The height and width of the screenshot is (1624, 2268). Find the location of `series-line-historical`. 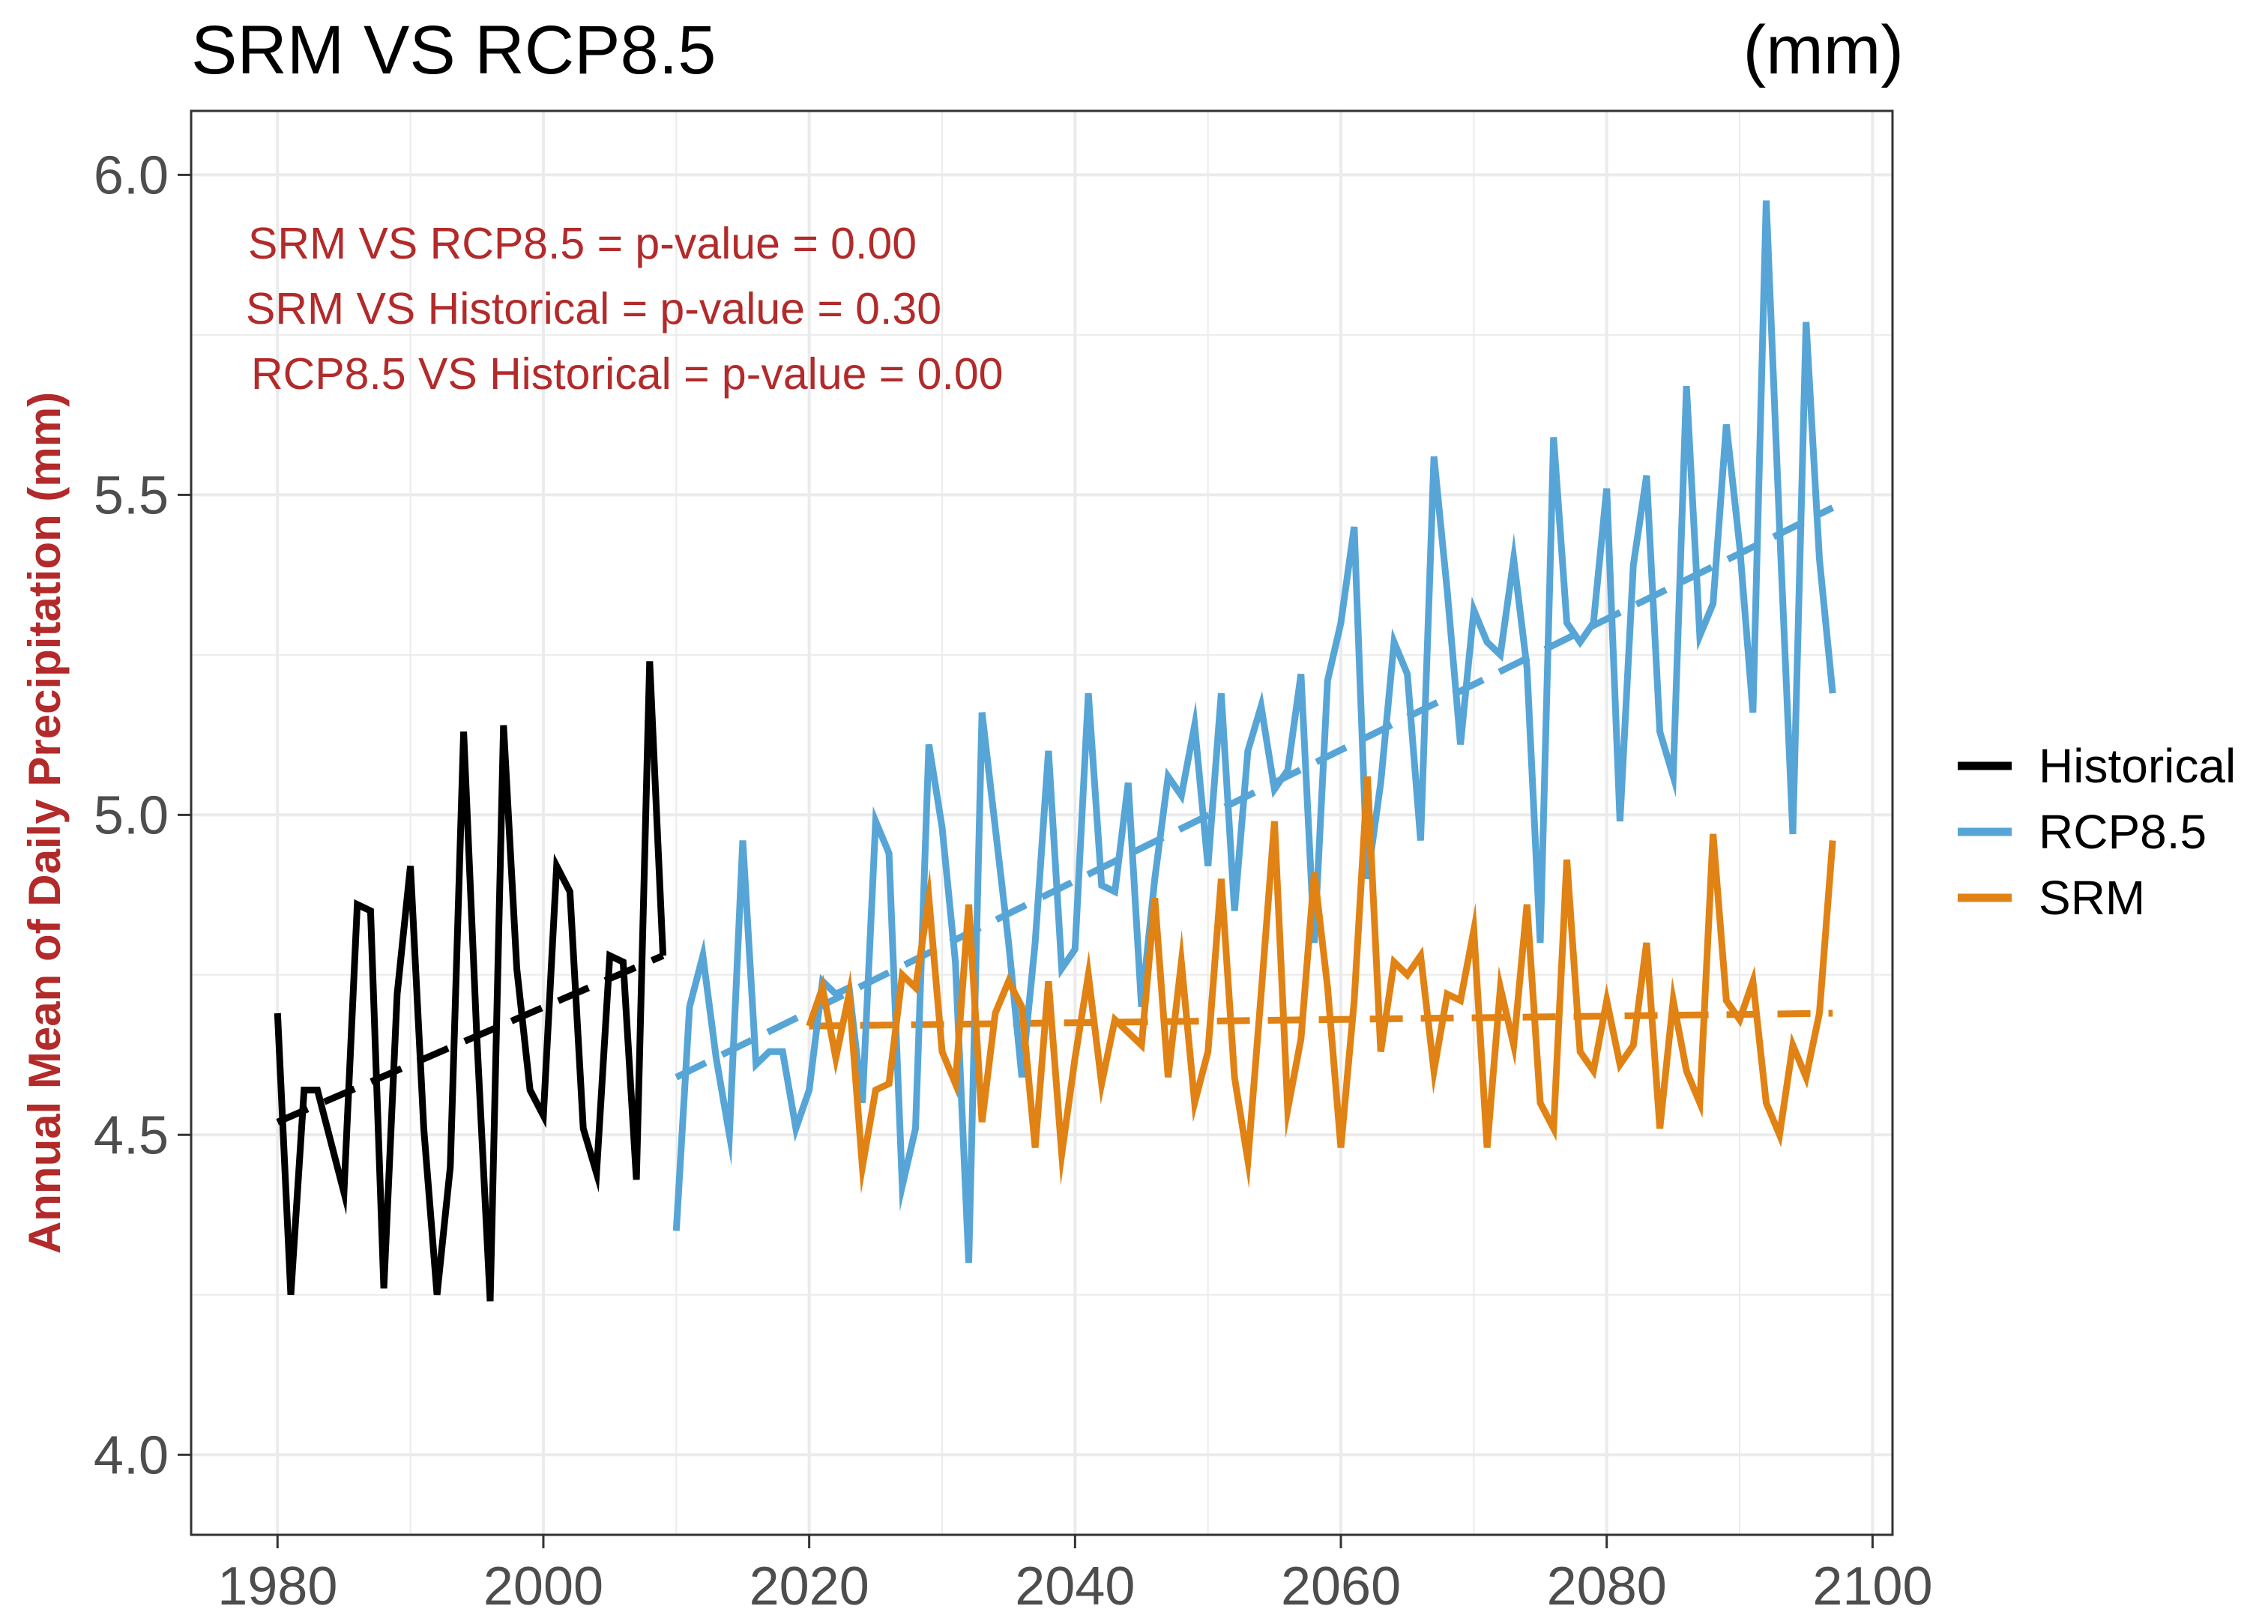

series-line-historical is located at coordinates (470, 981).